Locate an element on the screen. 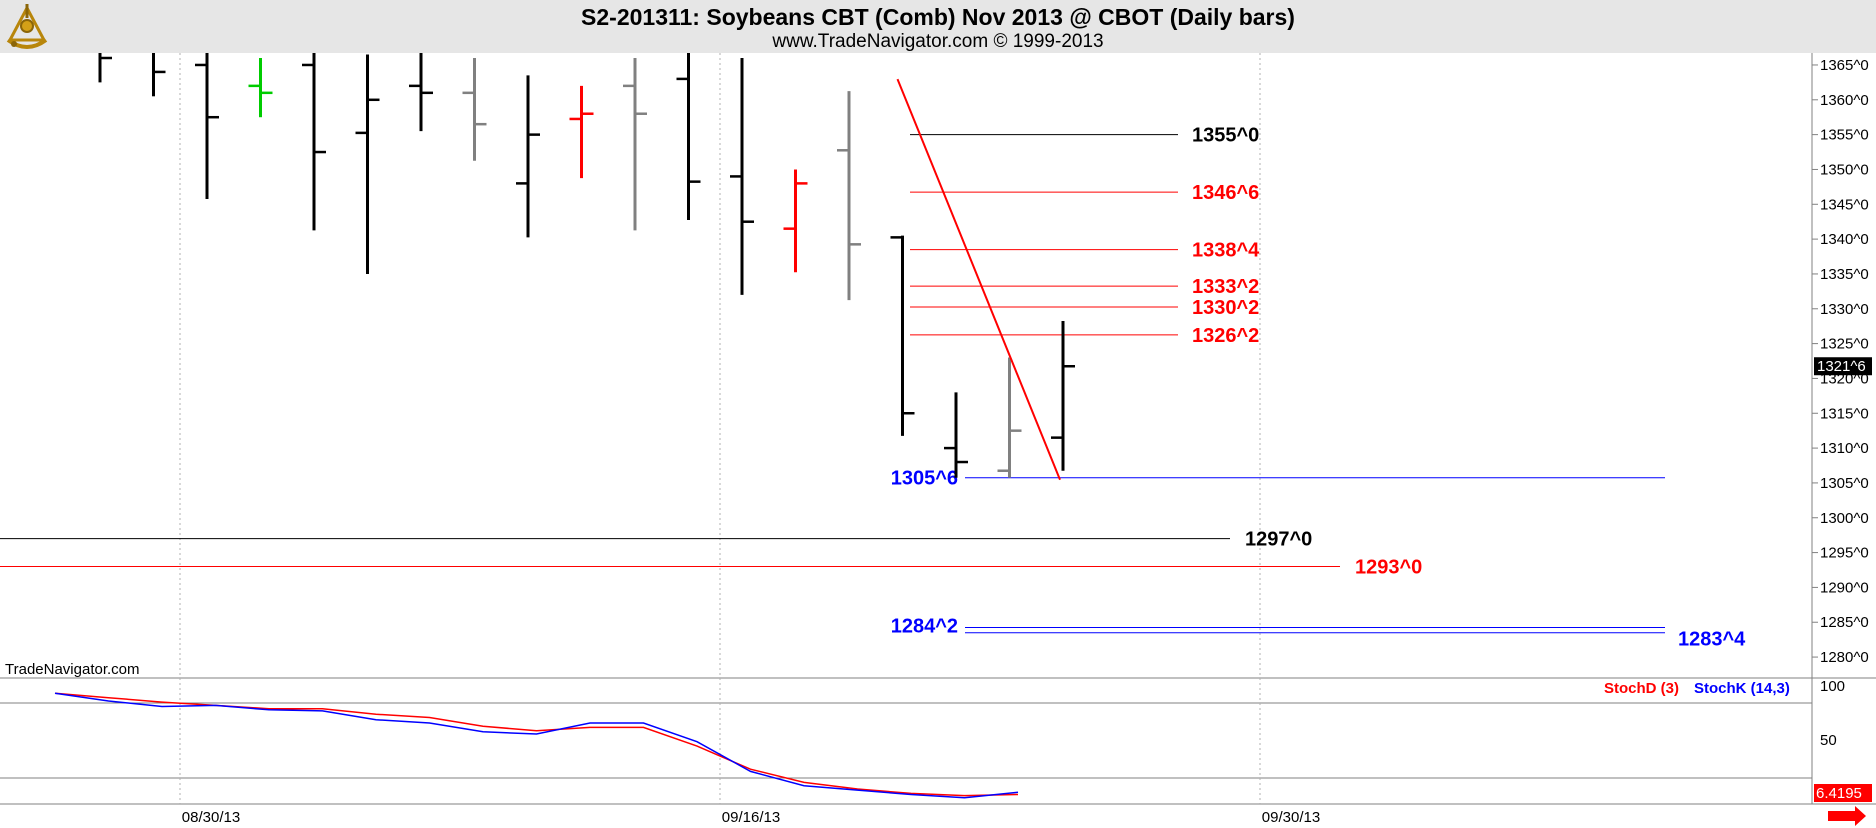 The image size is (1876, 828). price-level-label: 1284^2 is located at coordinates (924, 626).